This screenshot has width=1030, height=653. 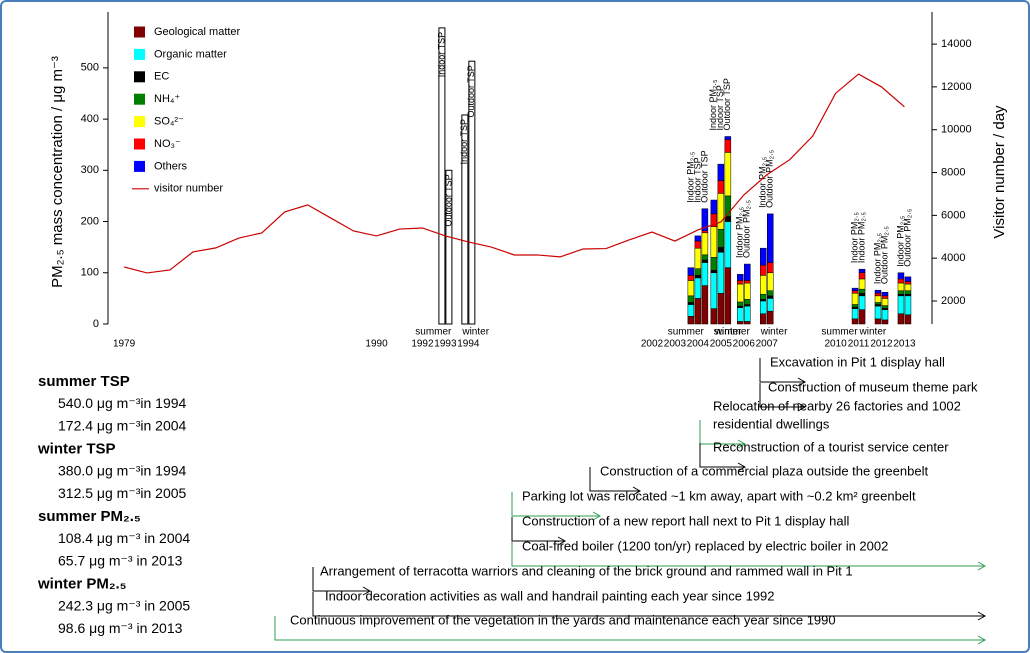 What do you see at coordinates (857, 361) in the screenshot?
I see `event-text: Excavation in Pit 1 display hall` at bounding box center [857, 361].